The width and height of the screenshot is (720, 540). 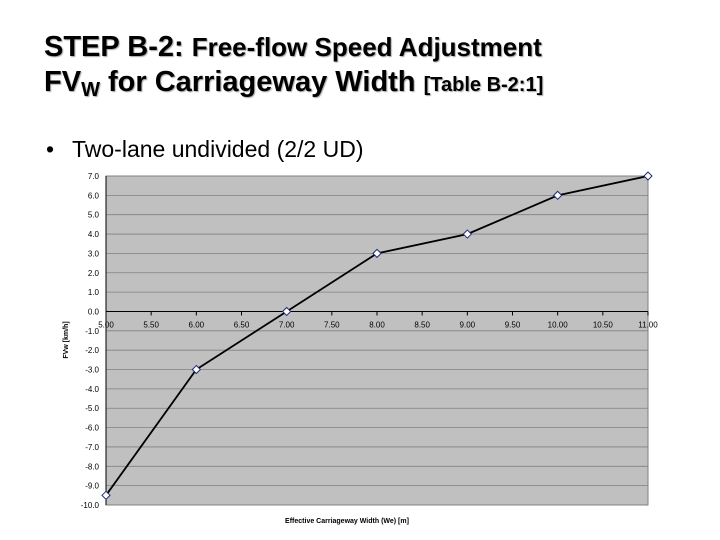 I want to click on x-tick-label: 7.50, so click(x=332, y=324).